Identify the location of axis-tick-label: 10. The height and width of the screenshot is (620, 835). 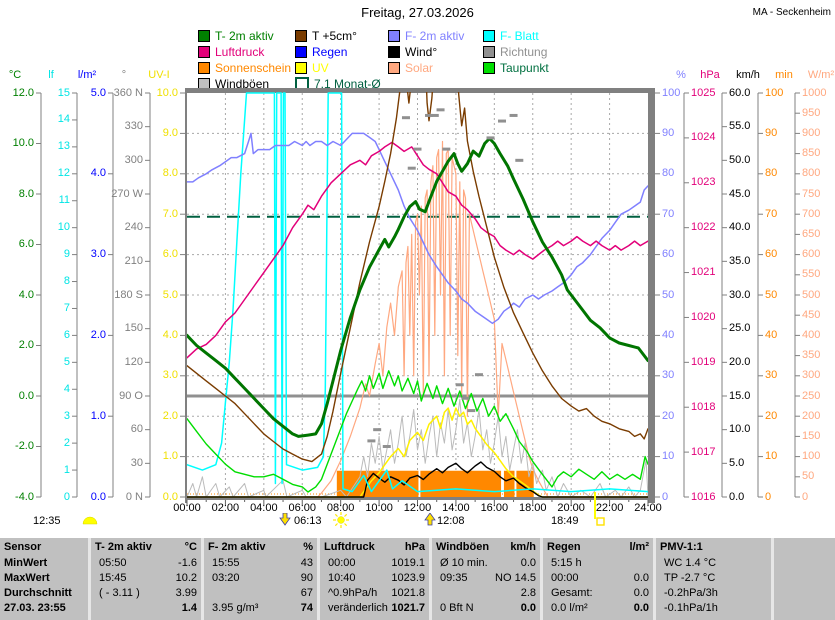
(63, 227).